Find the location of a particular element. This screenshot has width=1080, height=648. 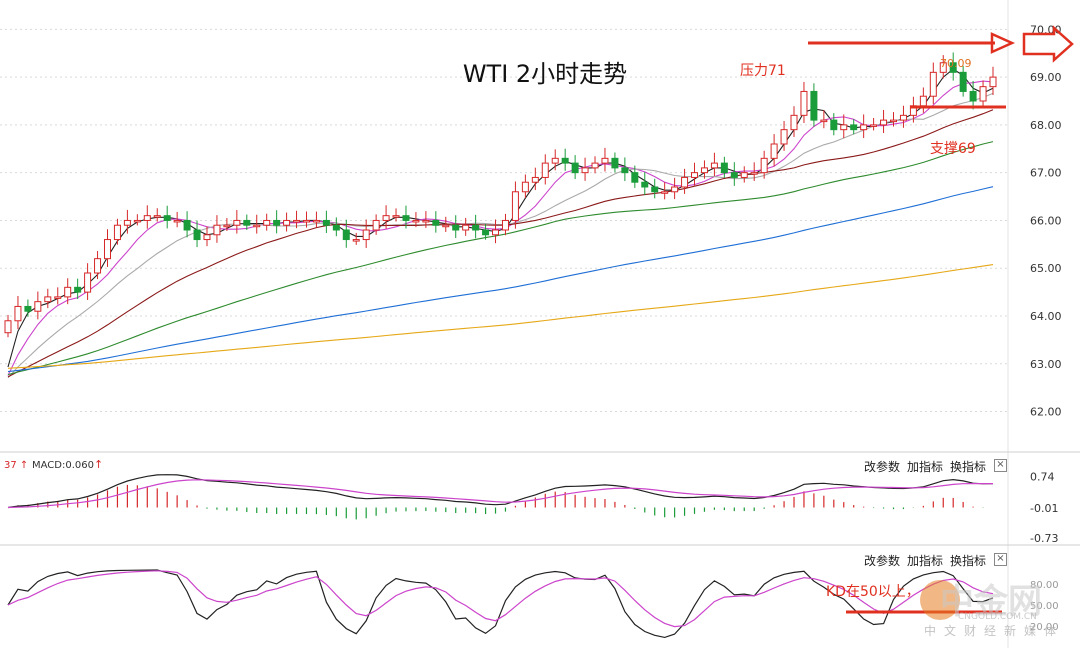

support-label: 支撑69 is located at coordinates (953, 149).